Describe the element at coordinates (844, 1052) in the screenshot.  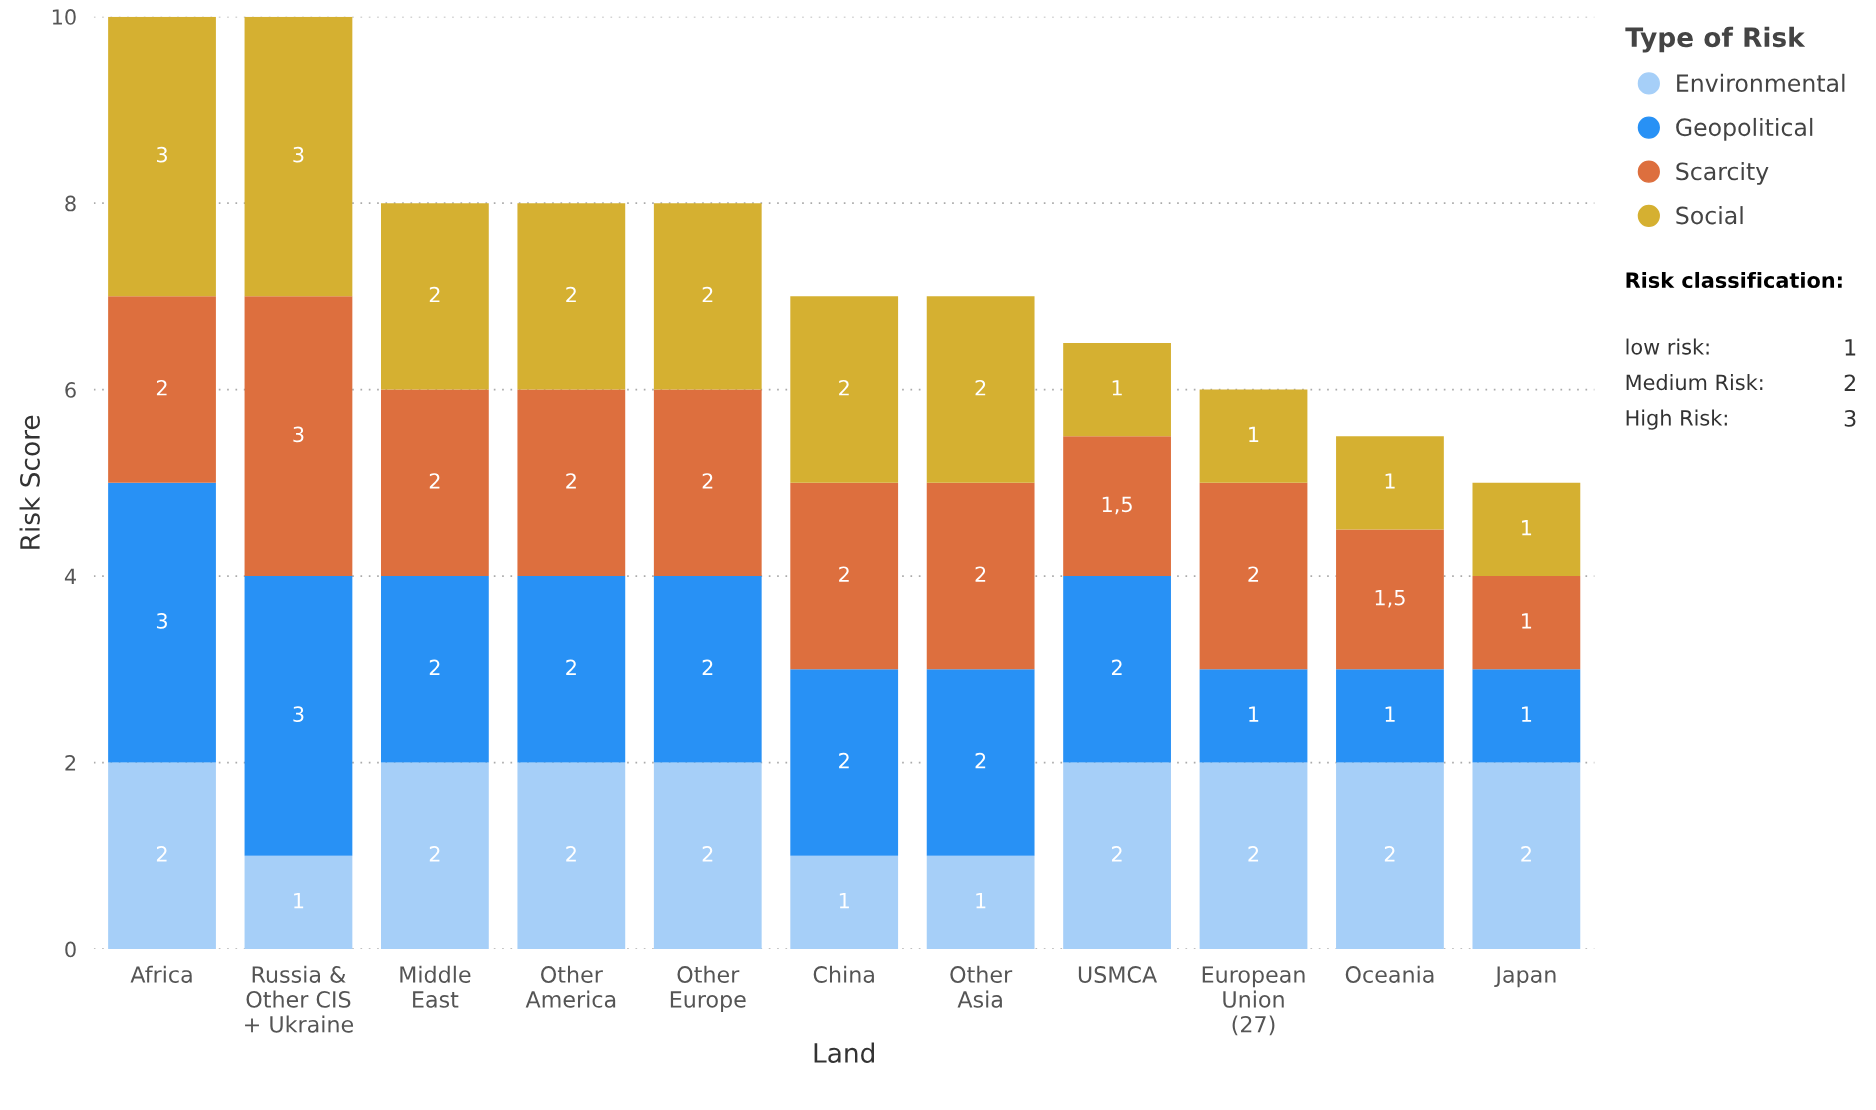
I see `x-axis-title: Land` at that location.